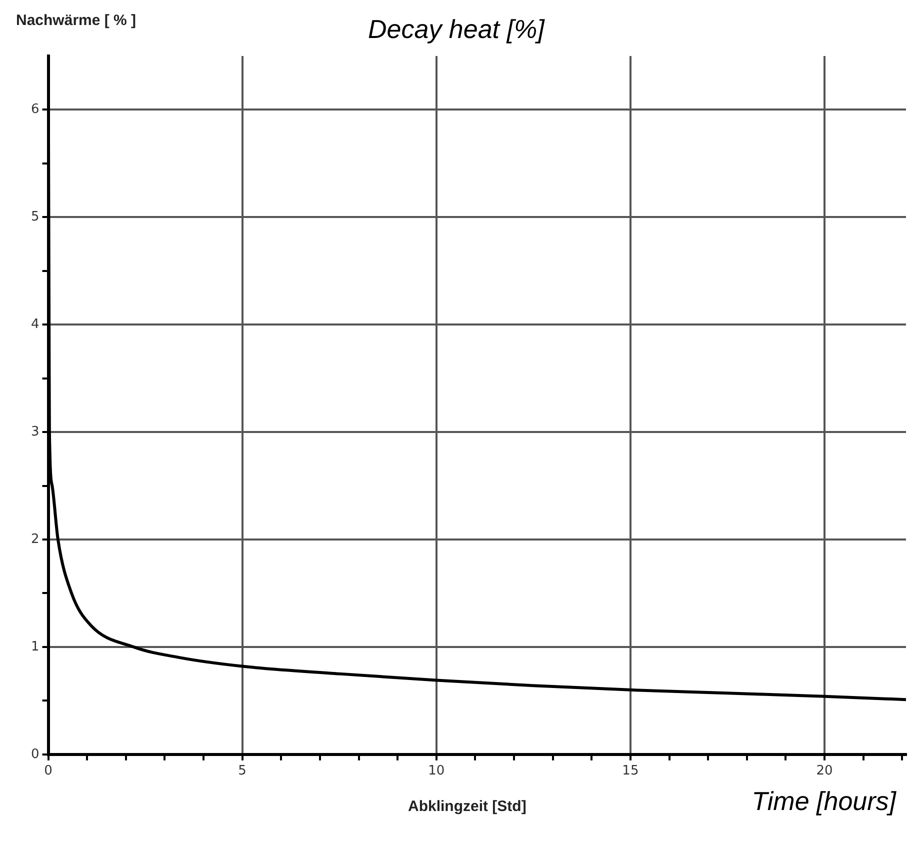  What do you see at coordinates (35, 432) in the screenshot?
I see `y-tick-label: 3` at bounding box center [35, 432].